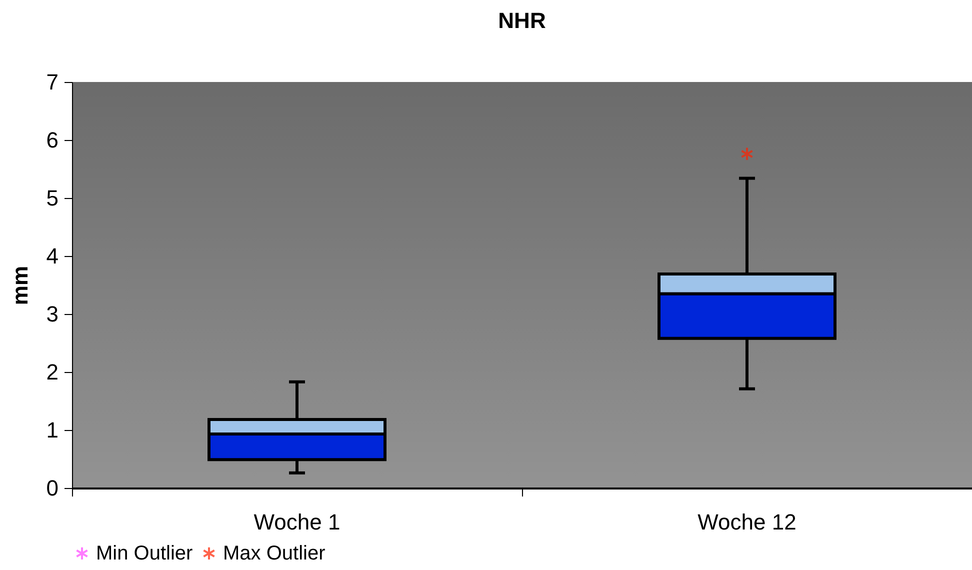  Describe the element at coordinates (52, 140) in the screenshot. I see `y-tick-label: 6` at that location.